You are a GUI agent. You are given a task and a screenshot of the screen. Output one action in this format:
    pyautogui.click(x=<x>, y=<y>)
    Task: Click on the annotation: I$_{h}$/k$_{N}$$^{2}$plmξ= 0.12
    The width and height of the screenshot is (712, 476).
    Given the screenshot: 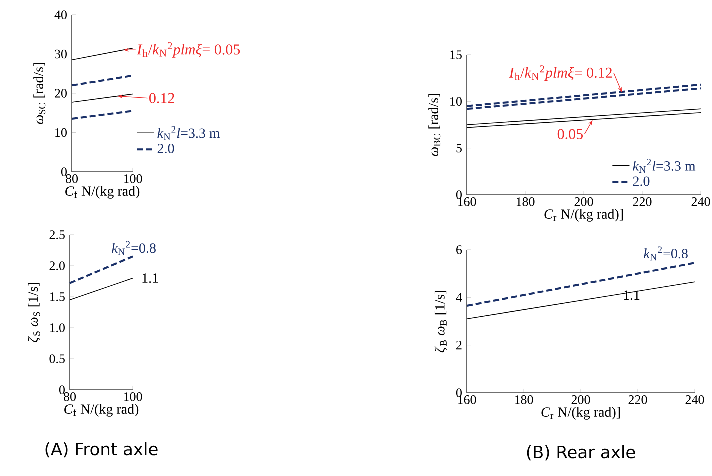 What is the action you would take?
    pyautogui.click(x=560, y=74)
    